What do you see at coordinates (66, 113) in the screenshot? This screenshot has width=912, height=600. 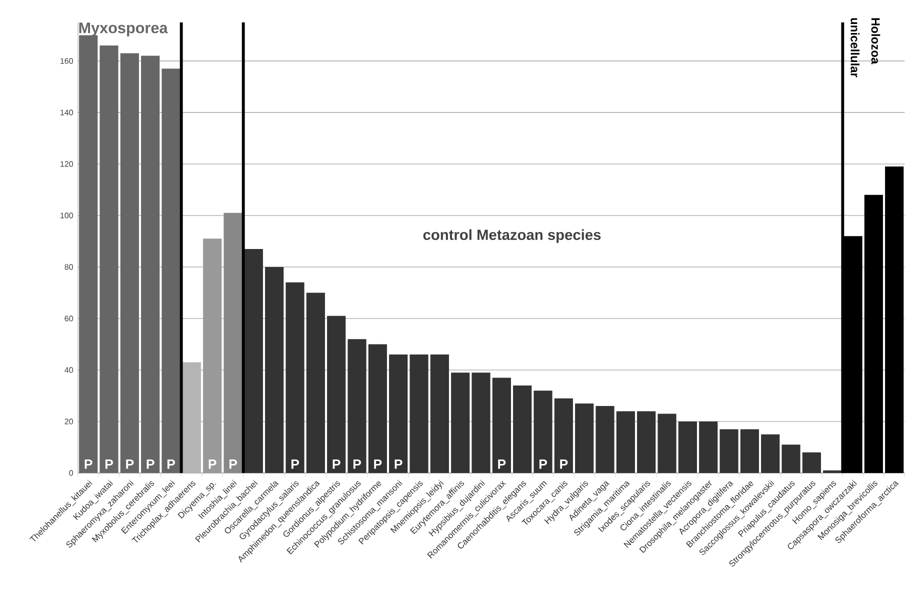 I see `y-tick-label: 140` at bounding box center [66, 113].